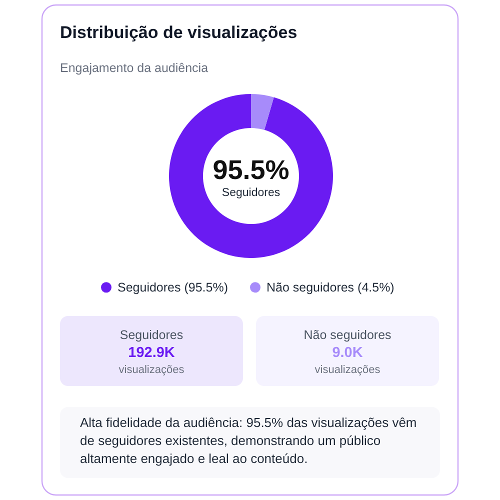 This screenshot has width=500, height=500. What do you see at coordinates (330, 287) in the screenshot?
I see `legend-label: Não seguidores (4.5%)` at bounding box center [330, 287].